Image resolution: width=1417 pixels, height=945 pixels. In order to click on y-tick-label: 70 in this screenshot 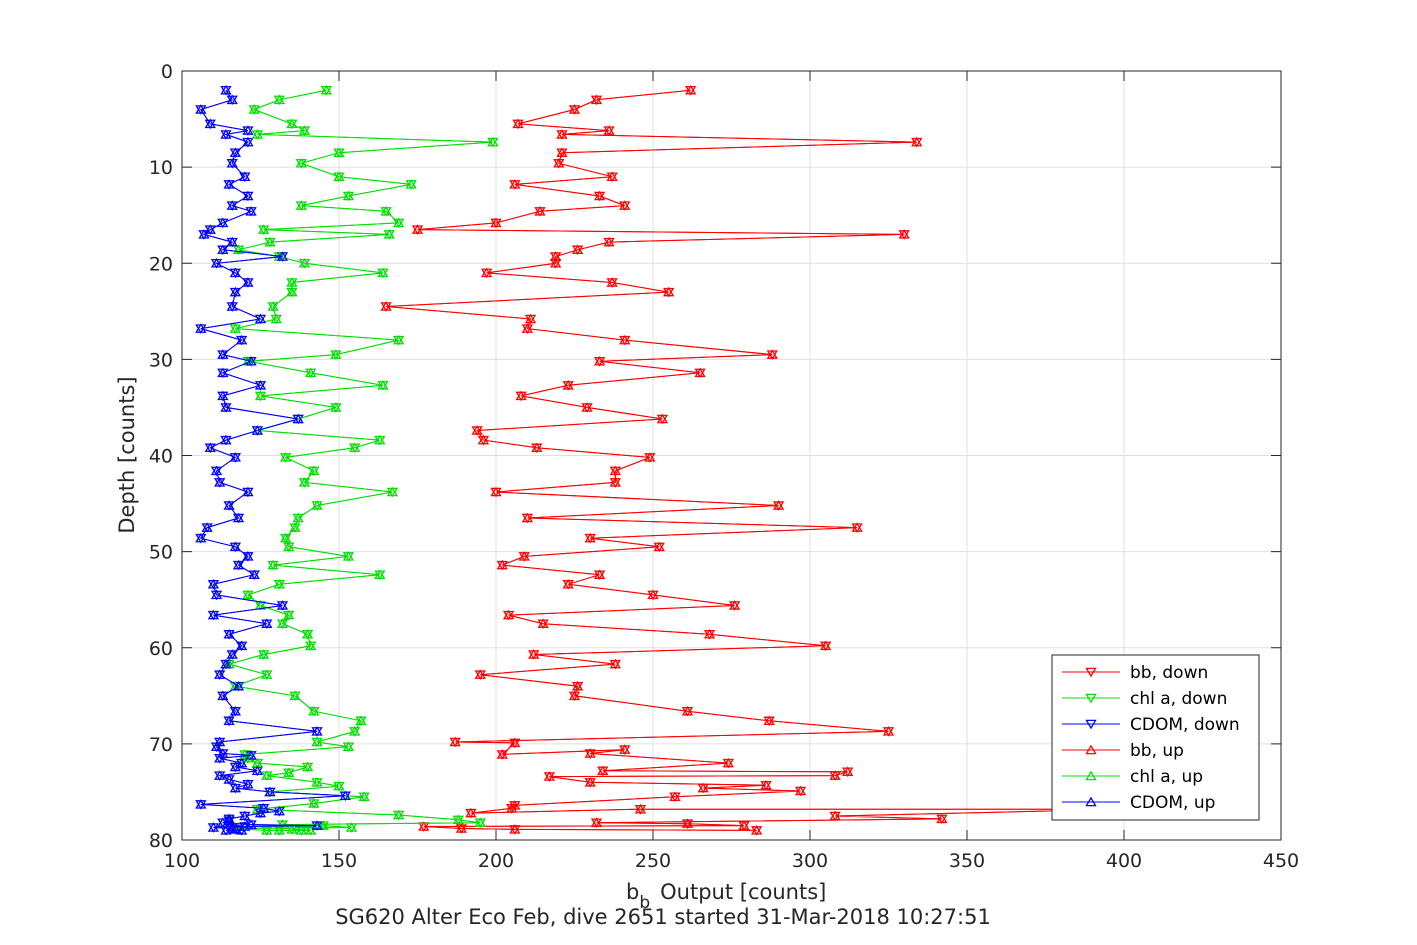, I will do `click(161, 745)`.